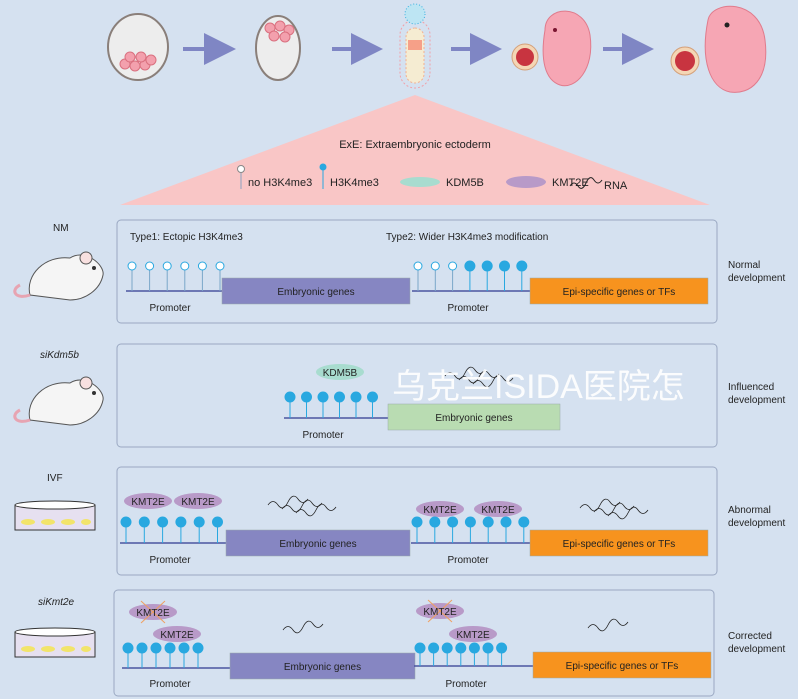 The width and height of the screenshot is (798, 699). I want to click on embryo-e1-icon, so click(551, 48).